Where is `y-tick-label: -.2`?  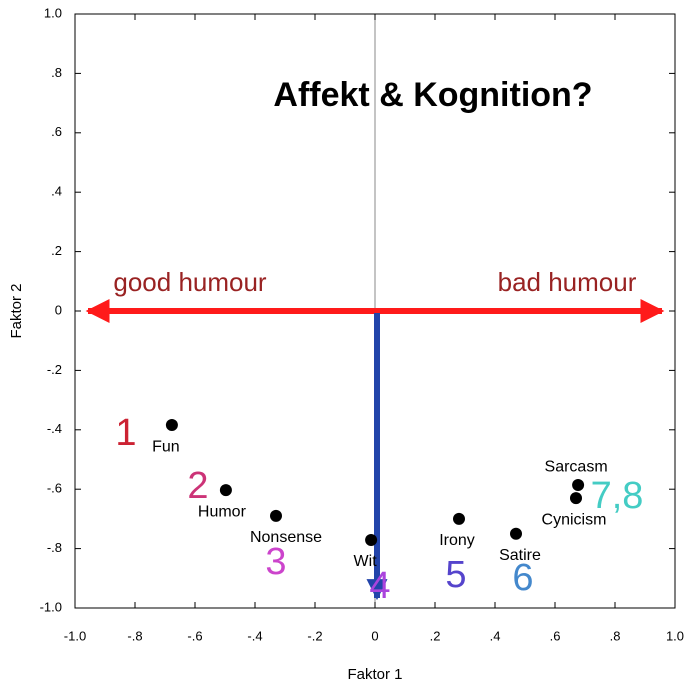
y-tick-label: -.2 is located at coordinates (54, 369).